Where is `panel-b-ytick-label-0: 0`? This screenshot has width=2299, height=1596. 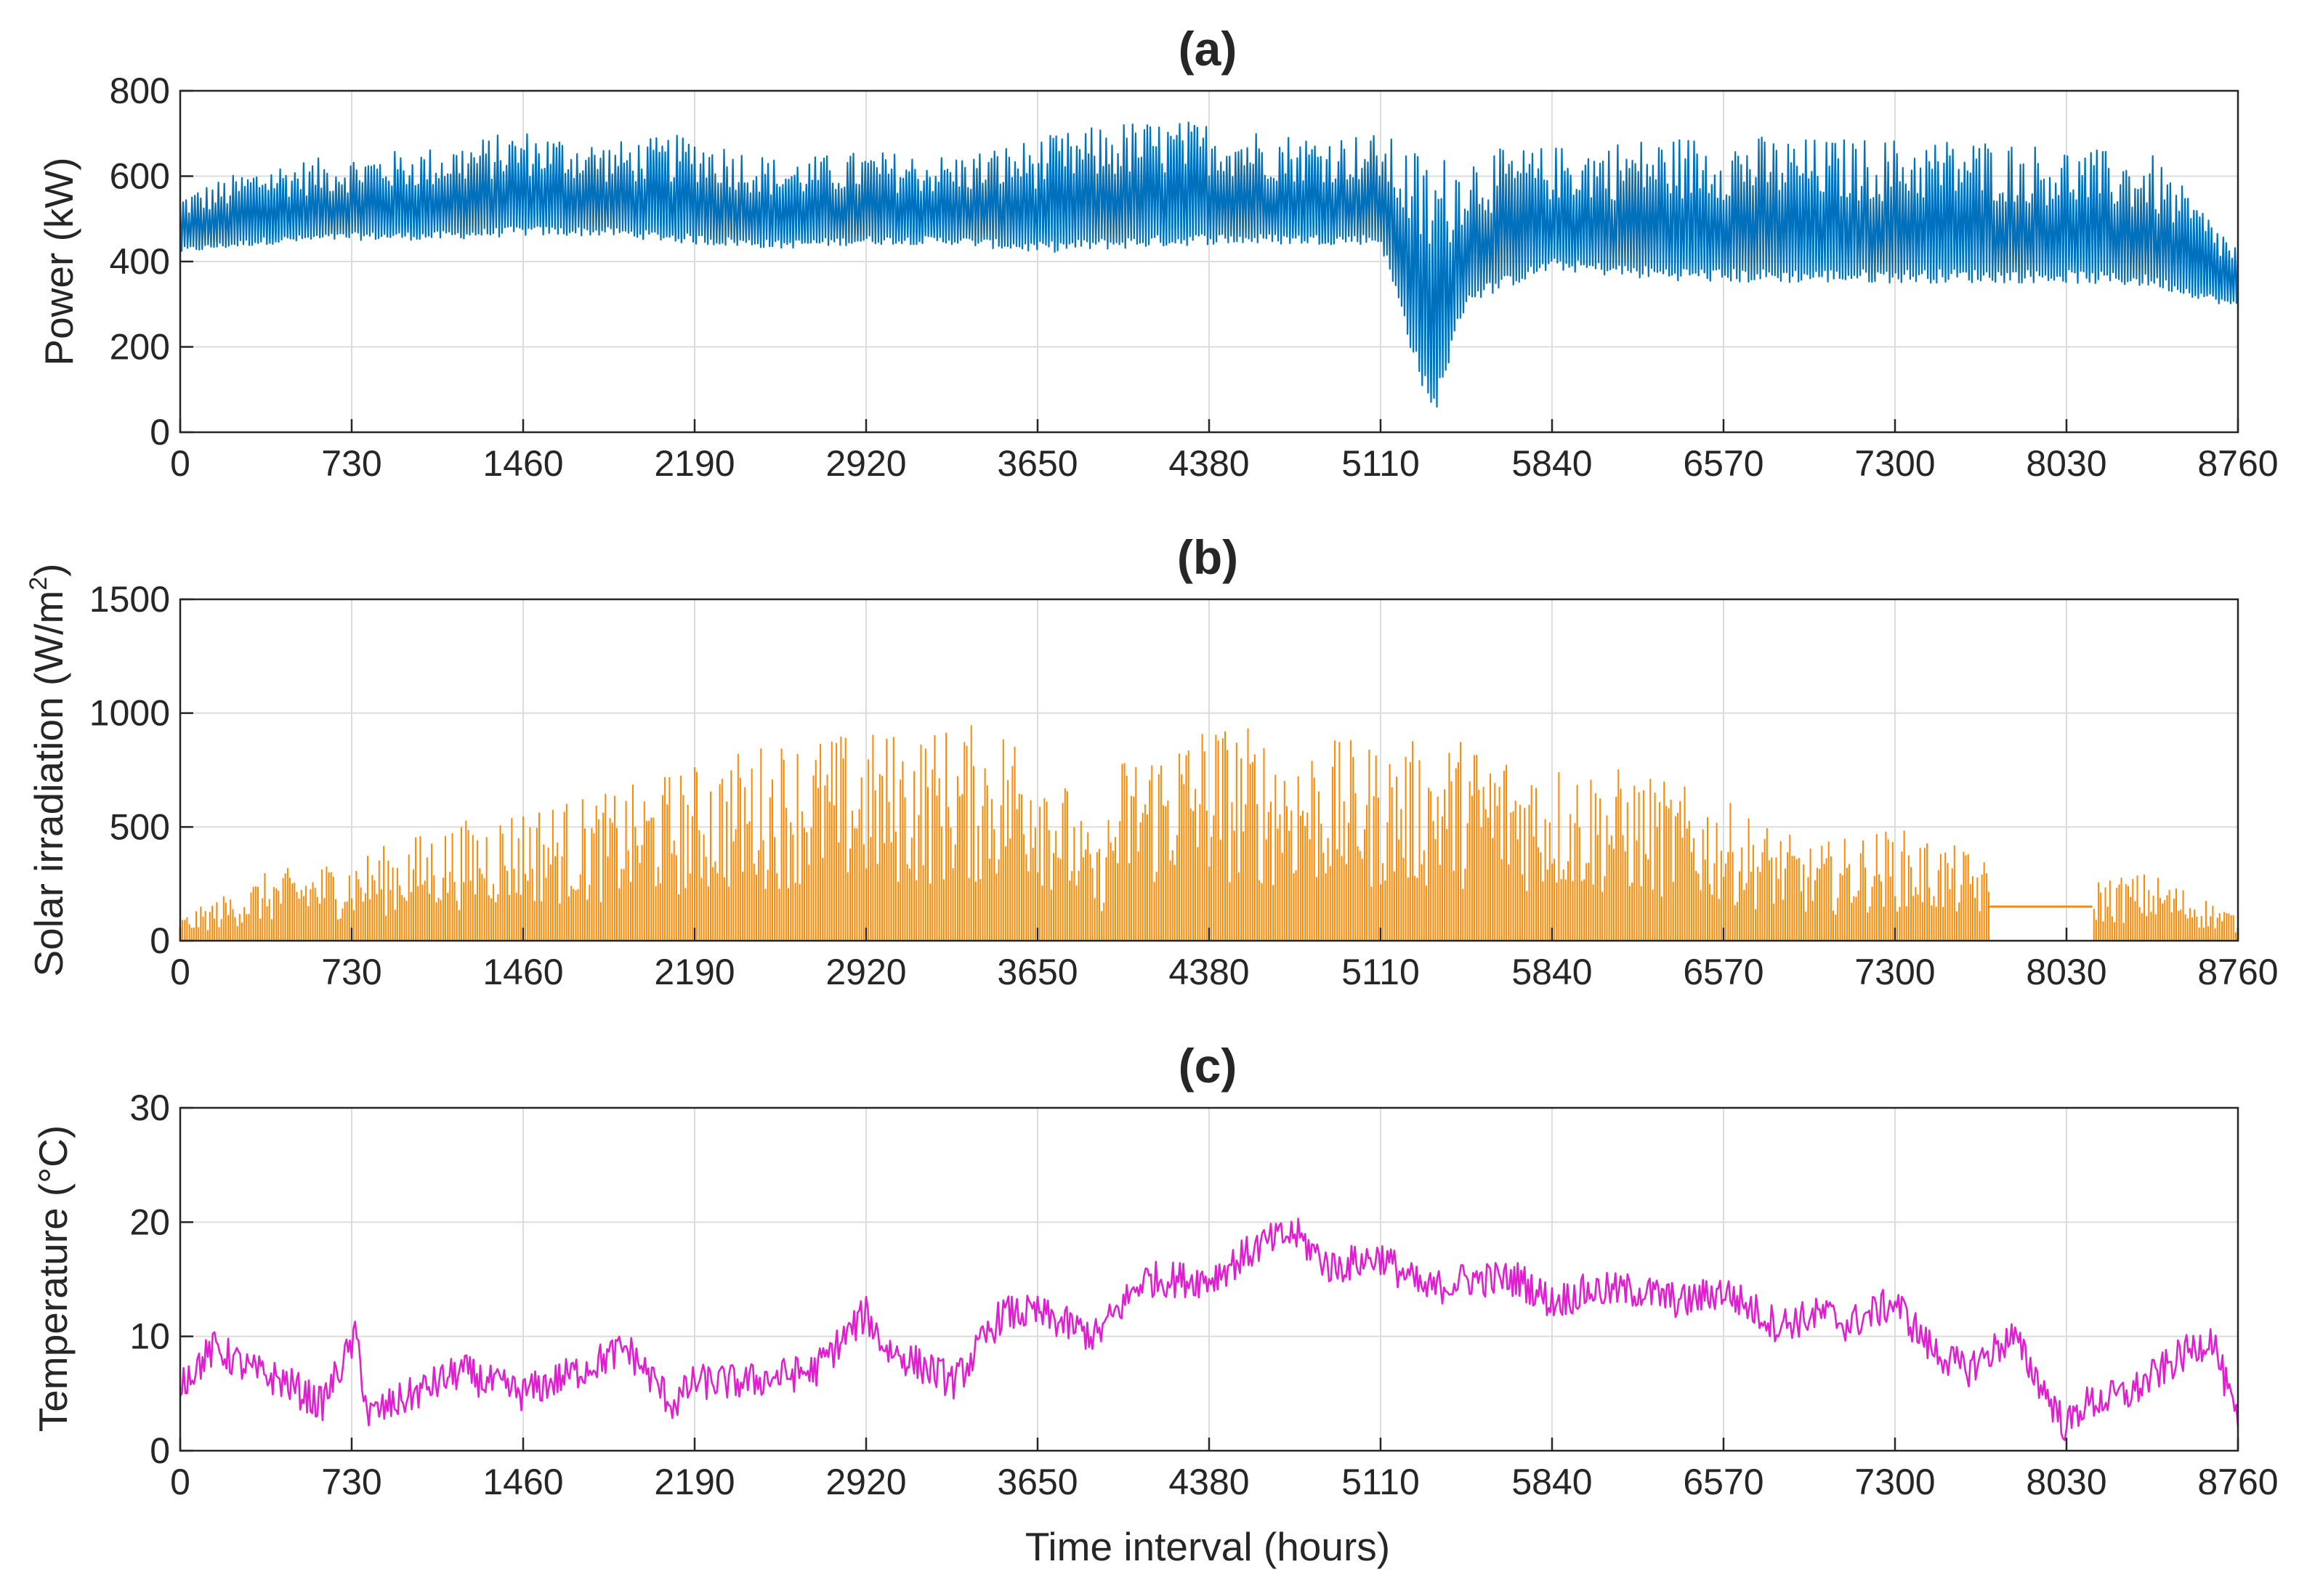
panel-b-ytick-label-0: 0 is located at coordinates (160, 941).